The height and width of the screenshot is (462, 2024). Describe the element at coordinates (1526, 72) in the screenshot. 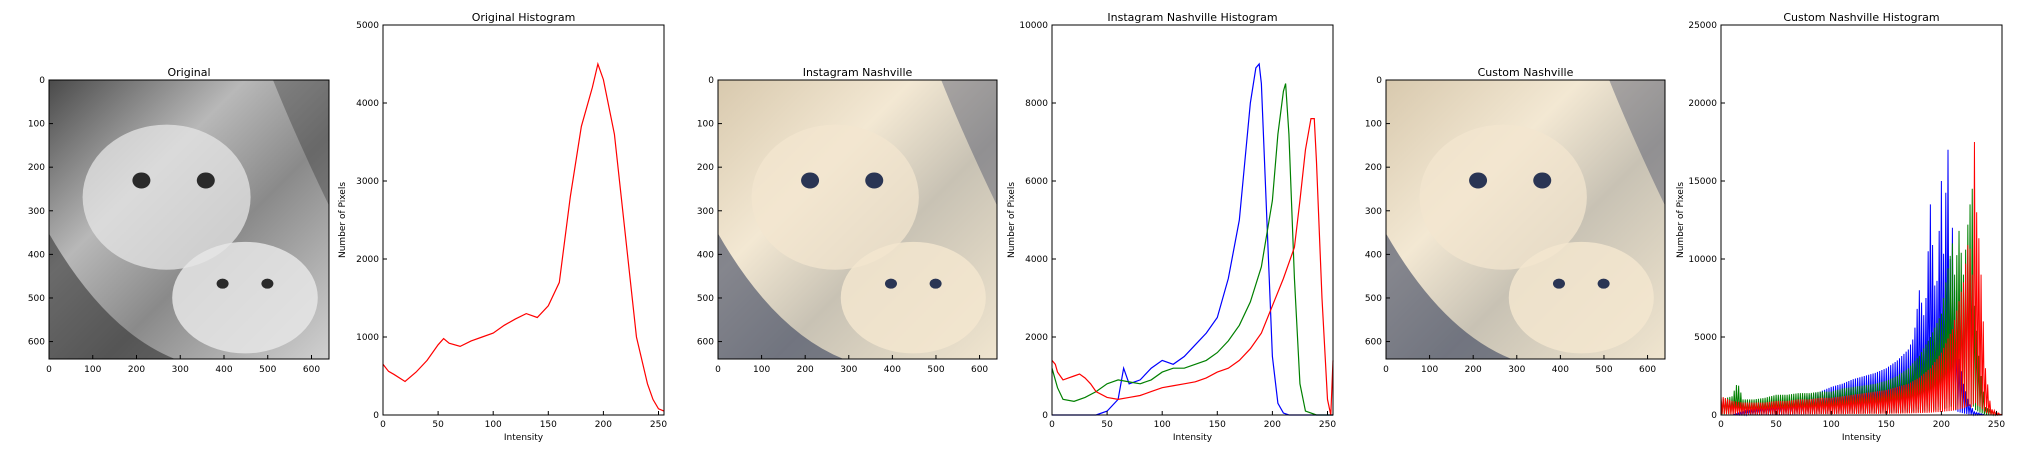

I see `image-title: Custom Nashville` at that location.